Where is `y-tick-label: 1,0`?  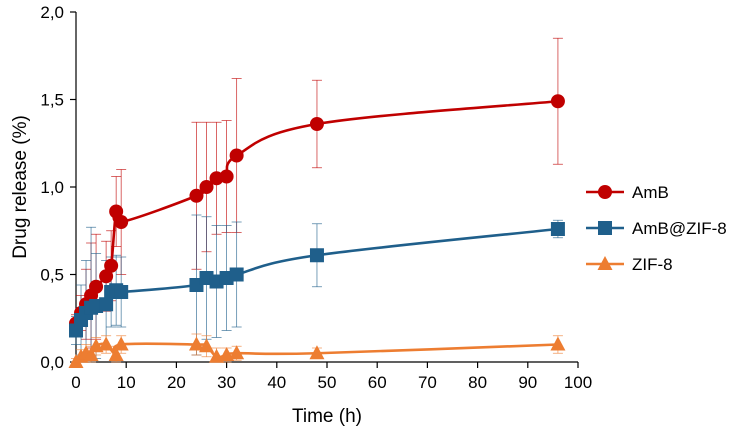 y-tick-label: 1,0 is located at coordinates (52, 187).